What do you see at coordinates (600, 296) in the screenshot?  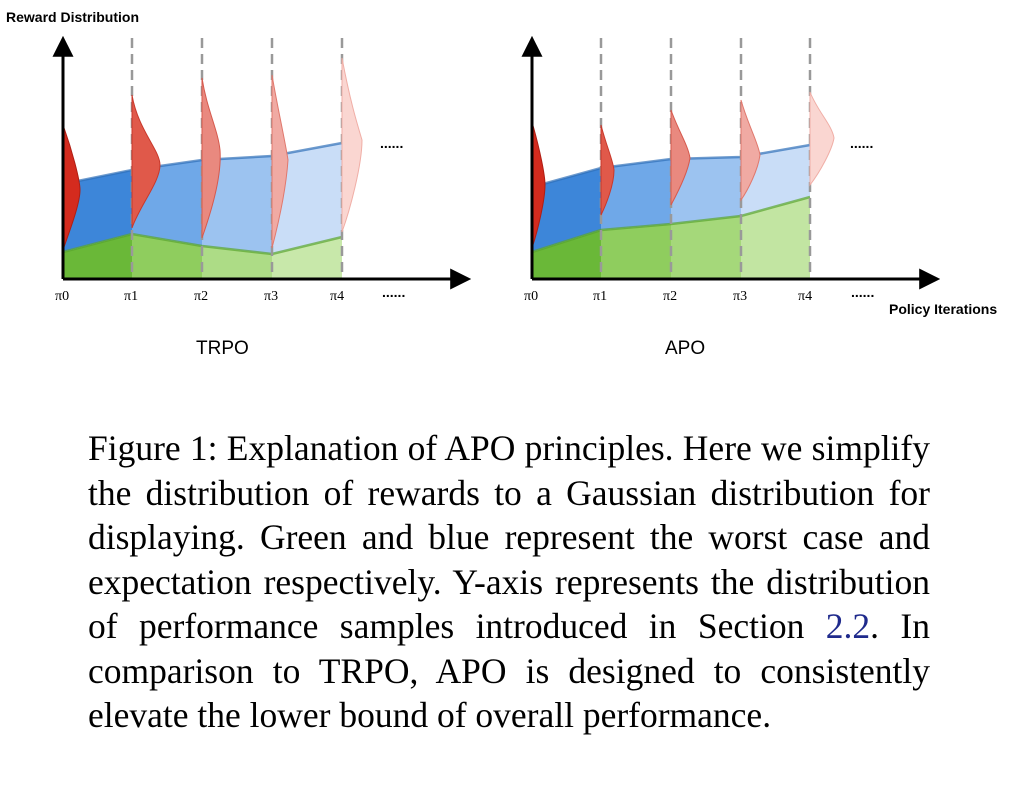 I see `apo-tick-pi1: π1` at bounding box center [600, 296].